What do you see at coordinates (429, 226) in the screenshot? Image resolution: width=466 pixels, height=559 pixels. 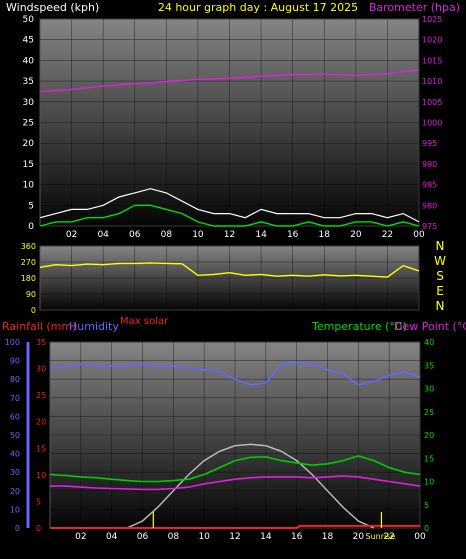 I see `barometer-y-tick-label: 975` at bounding box center [429, 226].